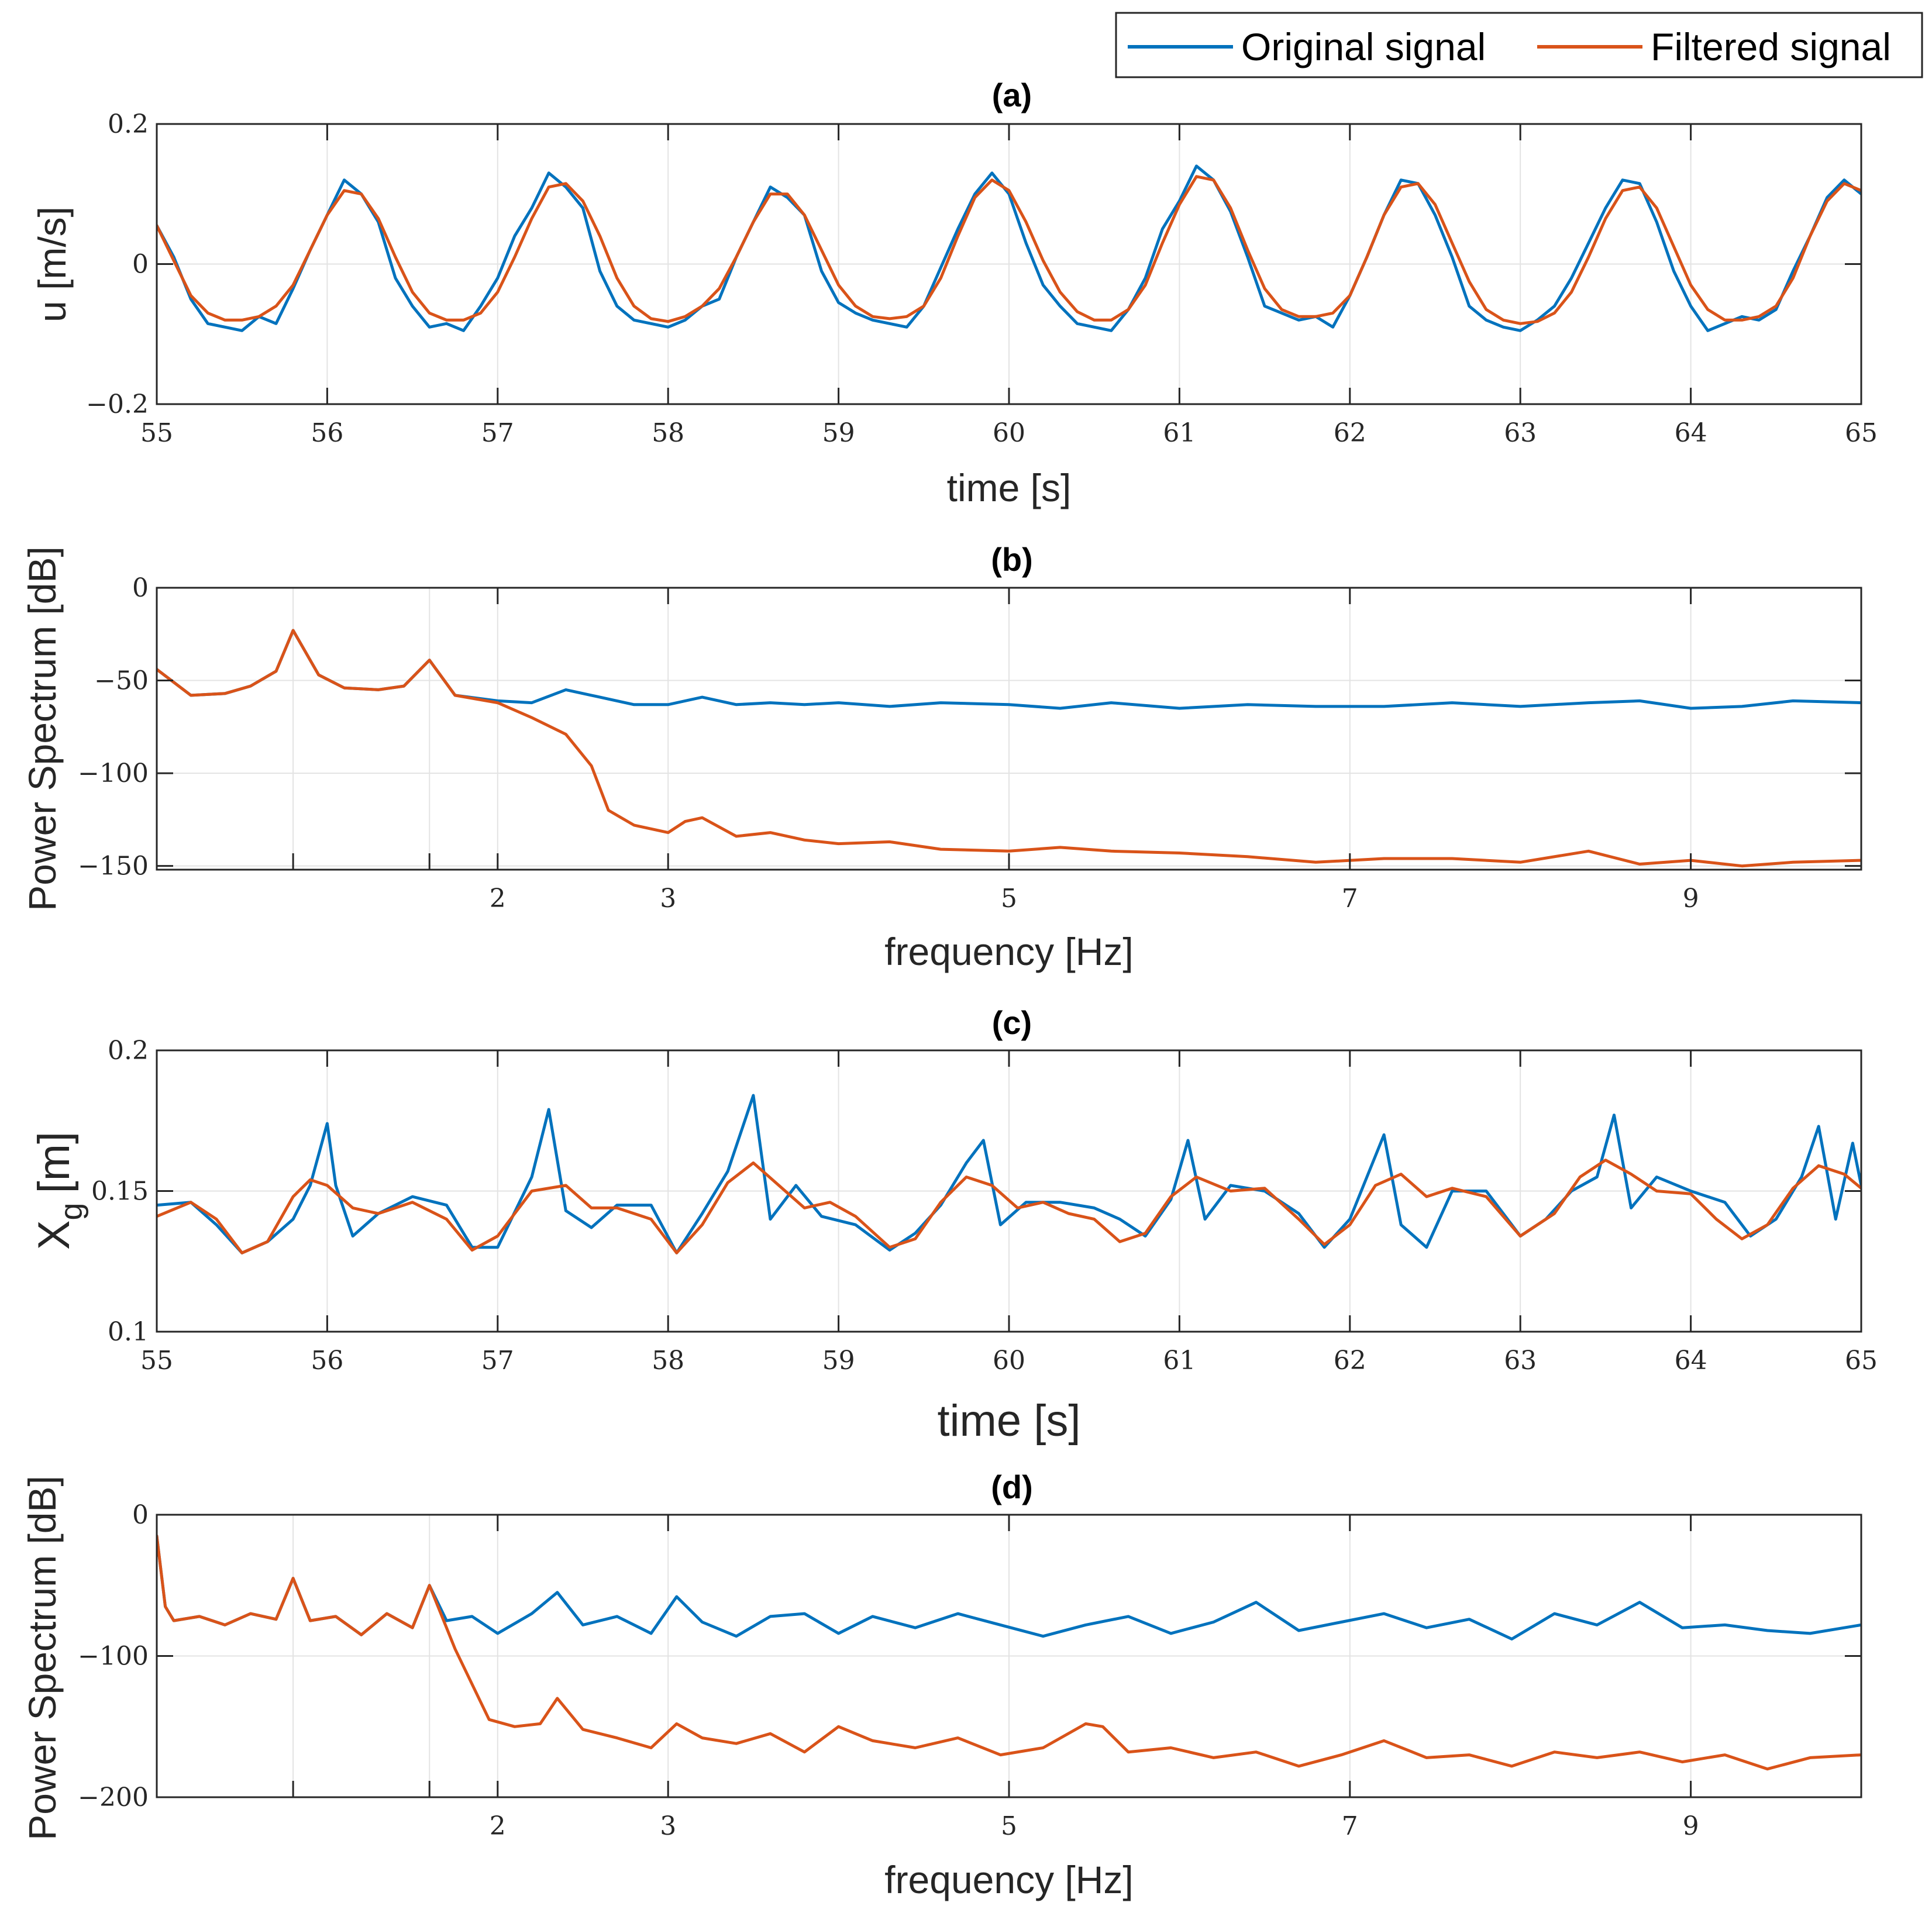  What do you see at coordinates (1009, 1826) in the screenshot?
I see `panel-d-xtick-label-2: 5` at bounding box center [1009, 1826].